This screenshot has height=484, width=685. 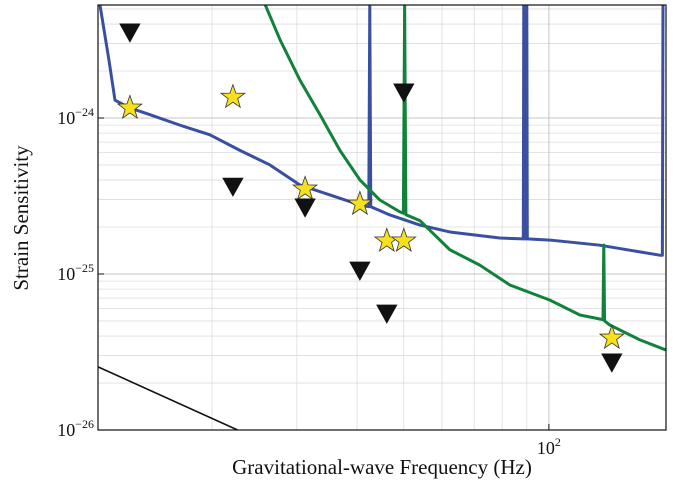 What do you see at coordinates (21, 218) in the screenshot?
I see `y-axis-label: Strain Sensitivity` at bounding box center [21, 218].